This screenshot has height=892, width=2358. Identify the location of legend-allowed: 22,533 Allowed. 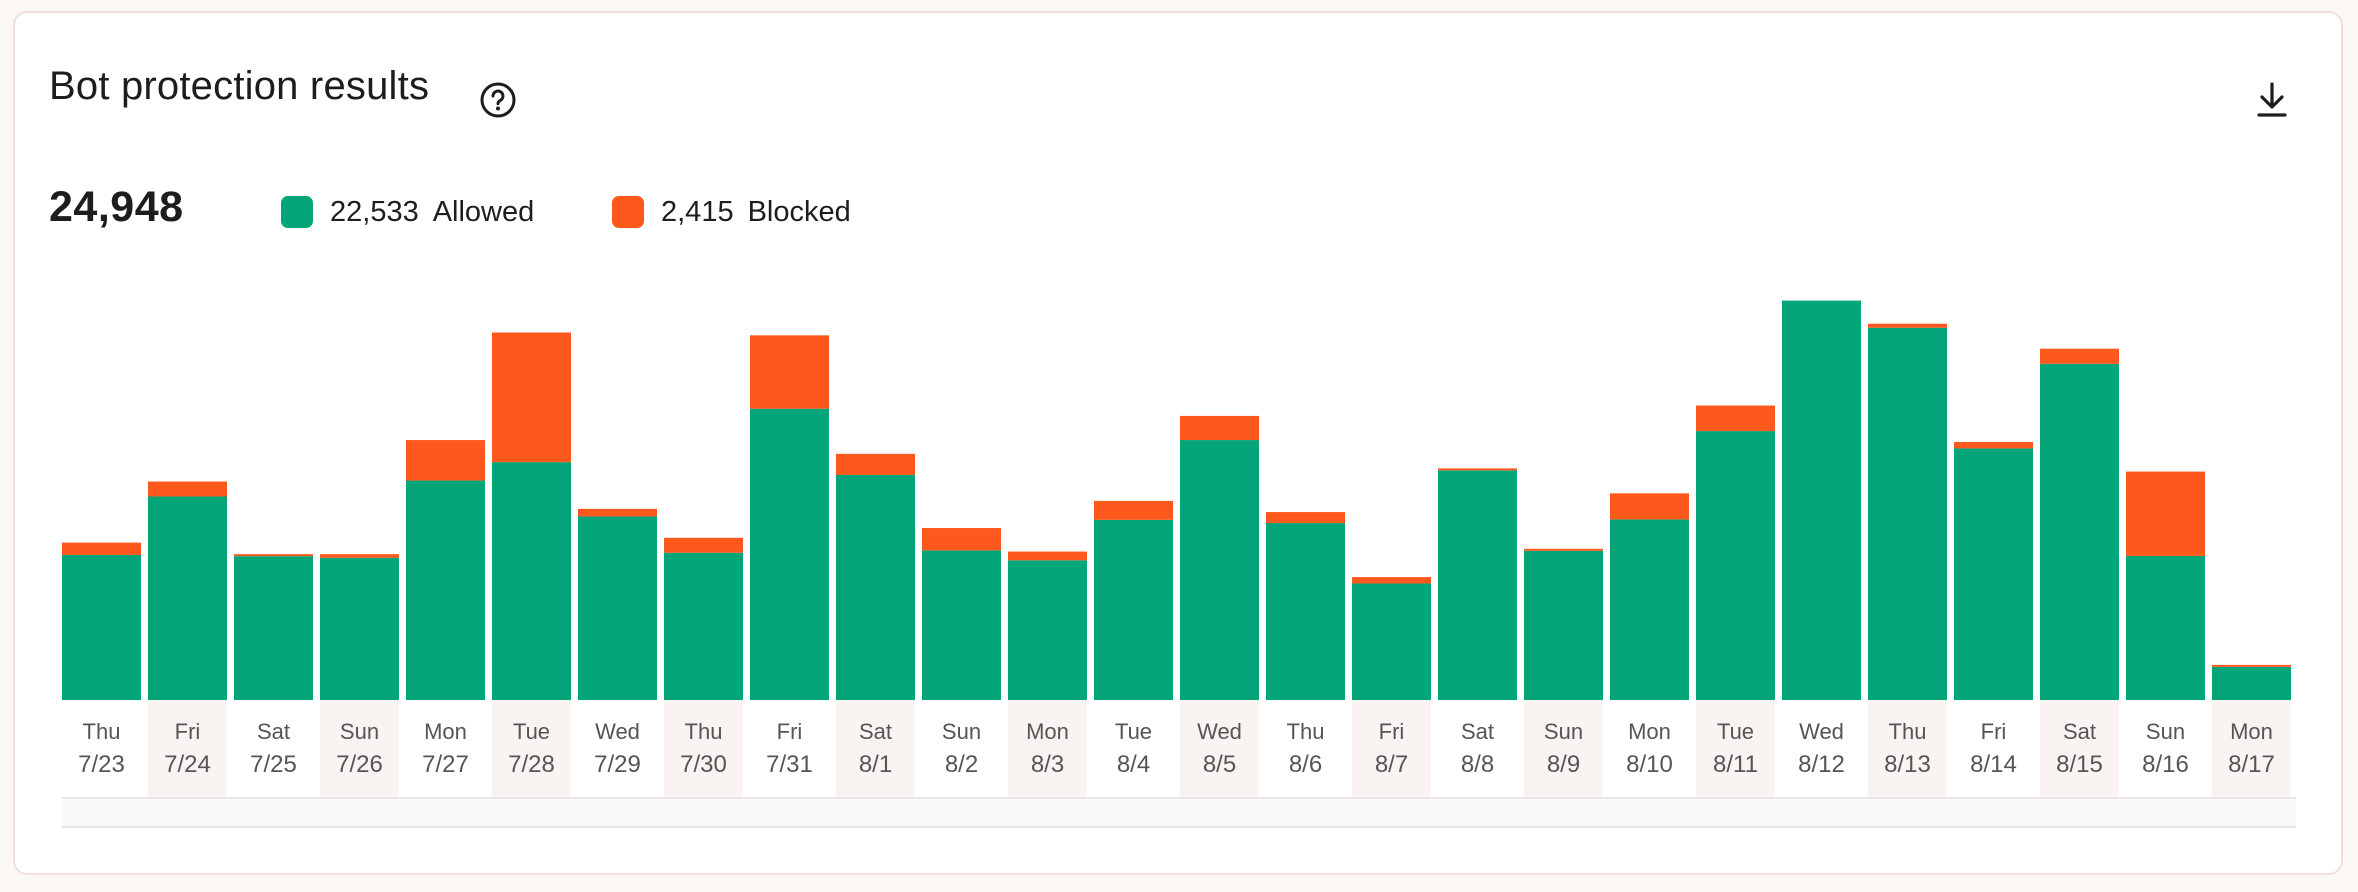
(407, 212).